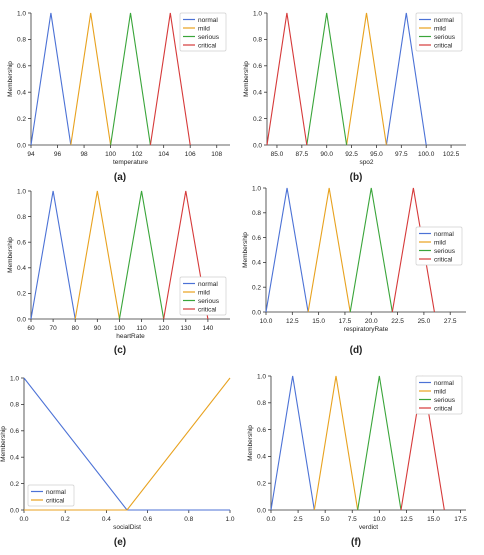  Describe the element at coordinates (351, 154) in the screenshot. I see `x-tick-label: 92.5` at that location.